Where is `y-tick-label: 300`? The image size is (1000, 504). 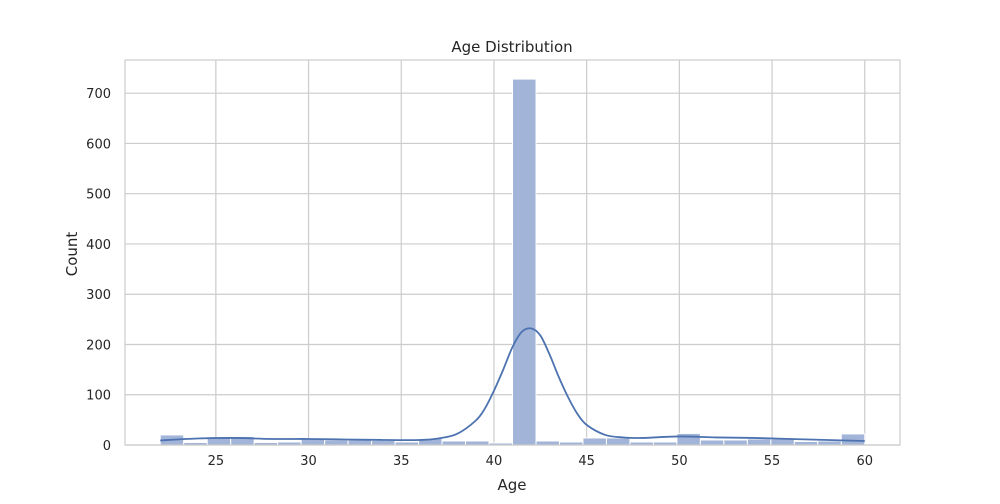
y-tick-label: 300 is located at coordinates (98, 295).